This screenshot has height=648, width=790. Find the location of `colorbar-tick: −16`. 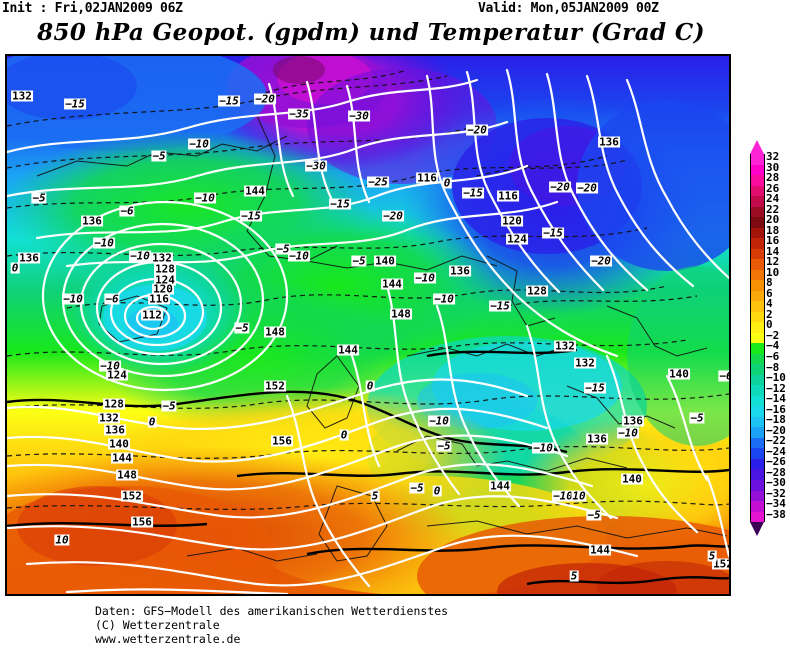

colorbar-tick: −16 is located at coordinates (776, 409).